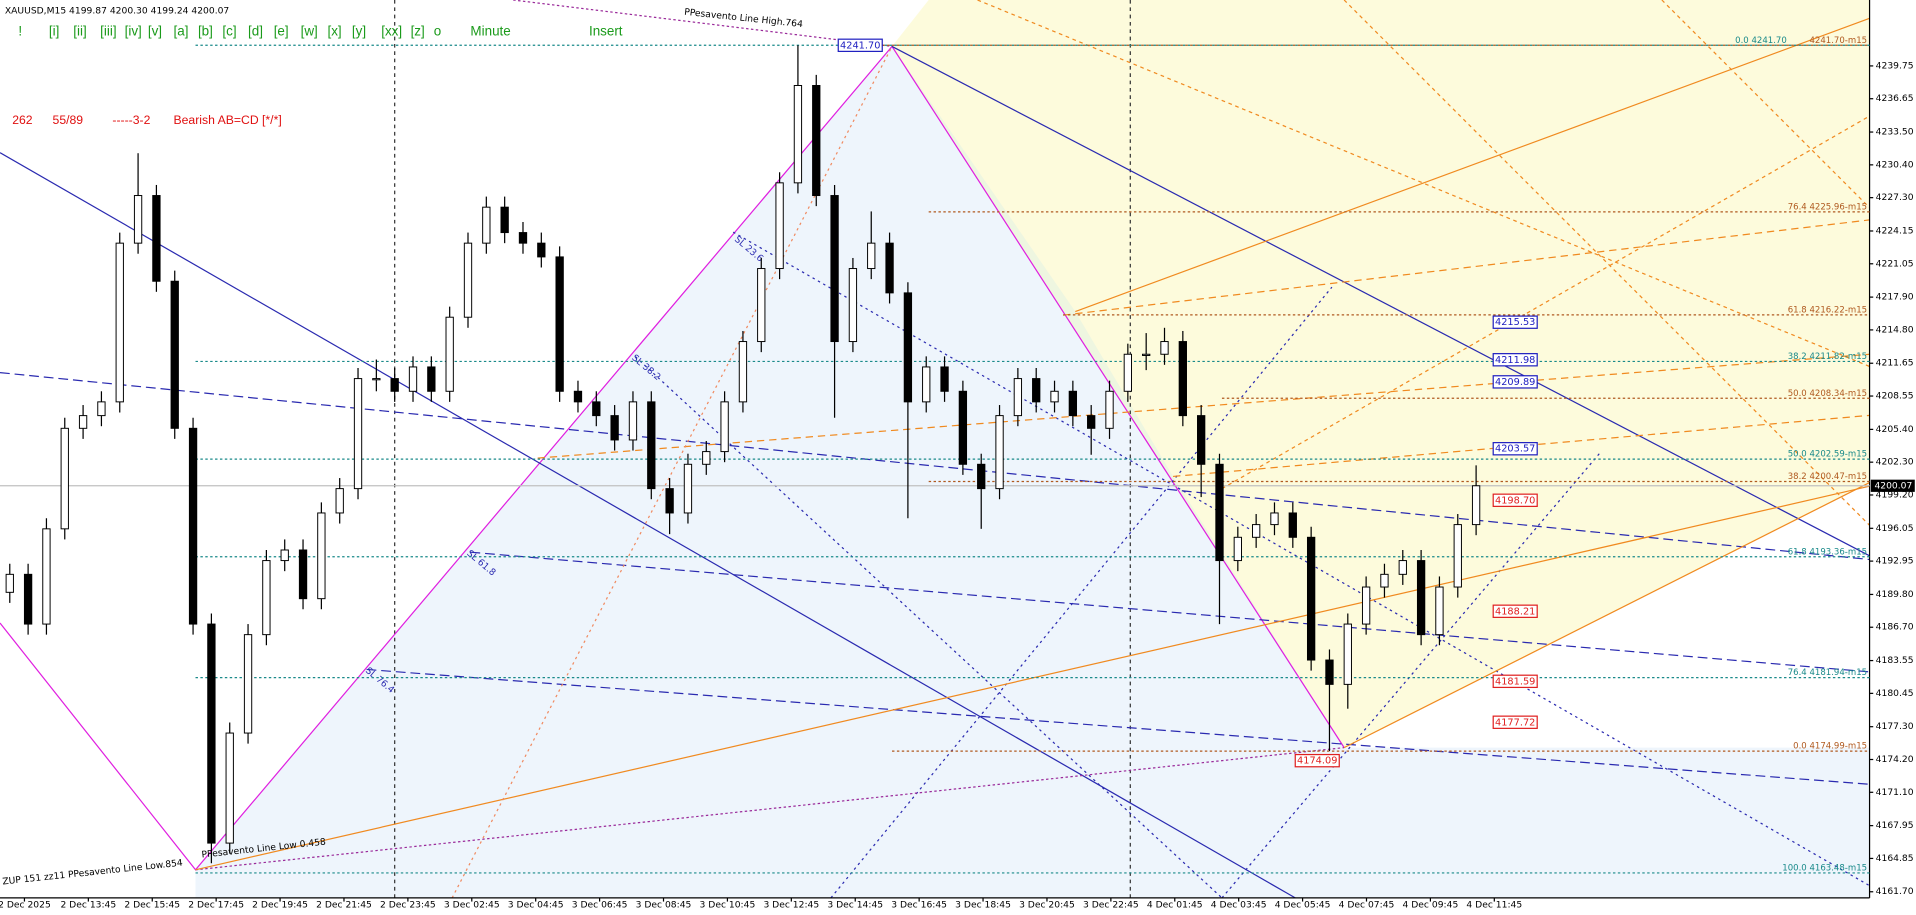  What do you see at coordinates (216, 905) in the screenshot?
I see `x-tick-label: 2 Dec 17:45` at bounding box center [216, 905].